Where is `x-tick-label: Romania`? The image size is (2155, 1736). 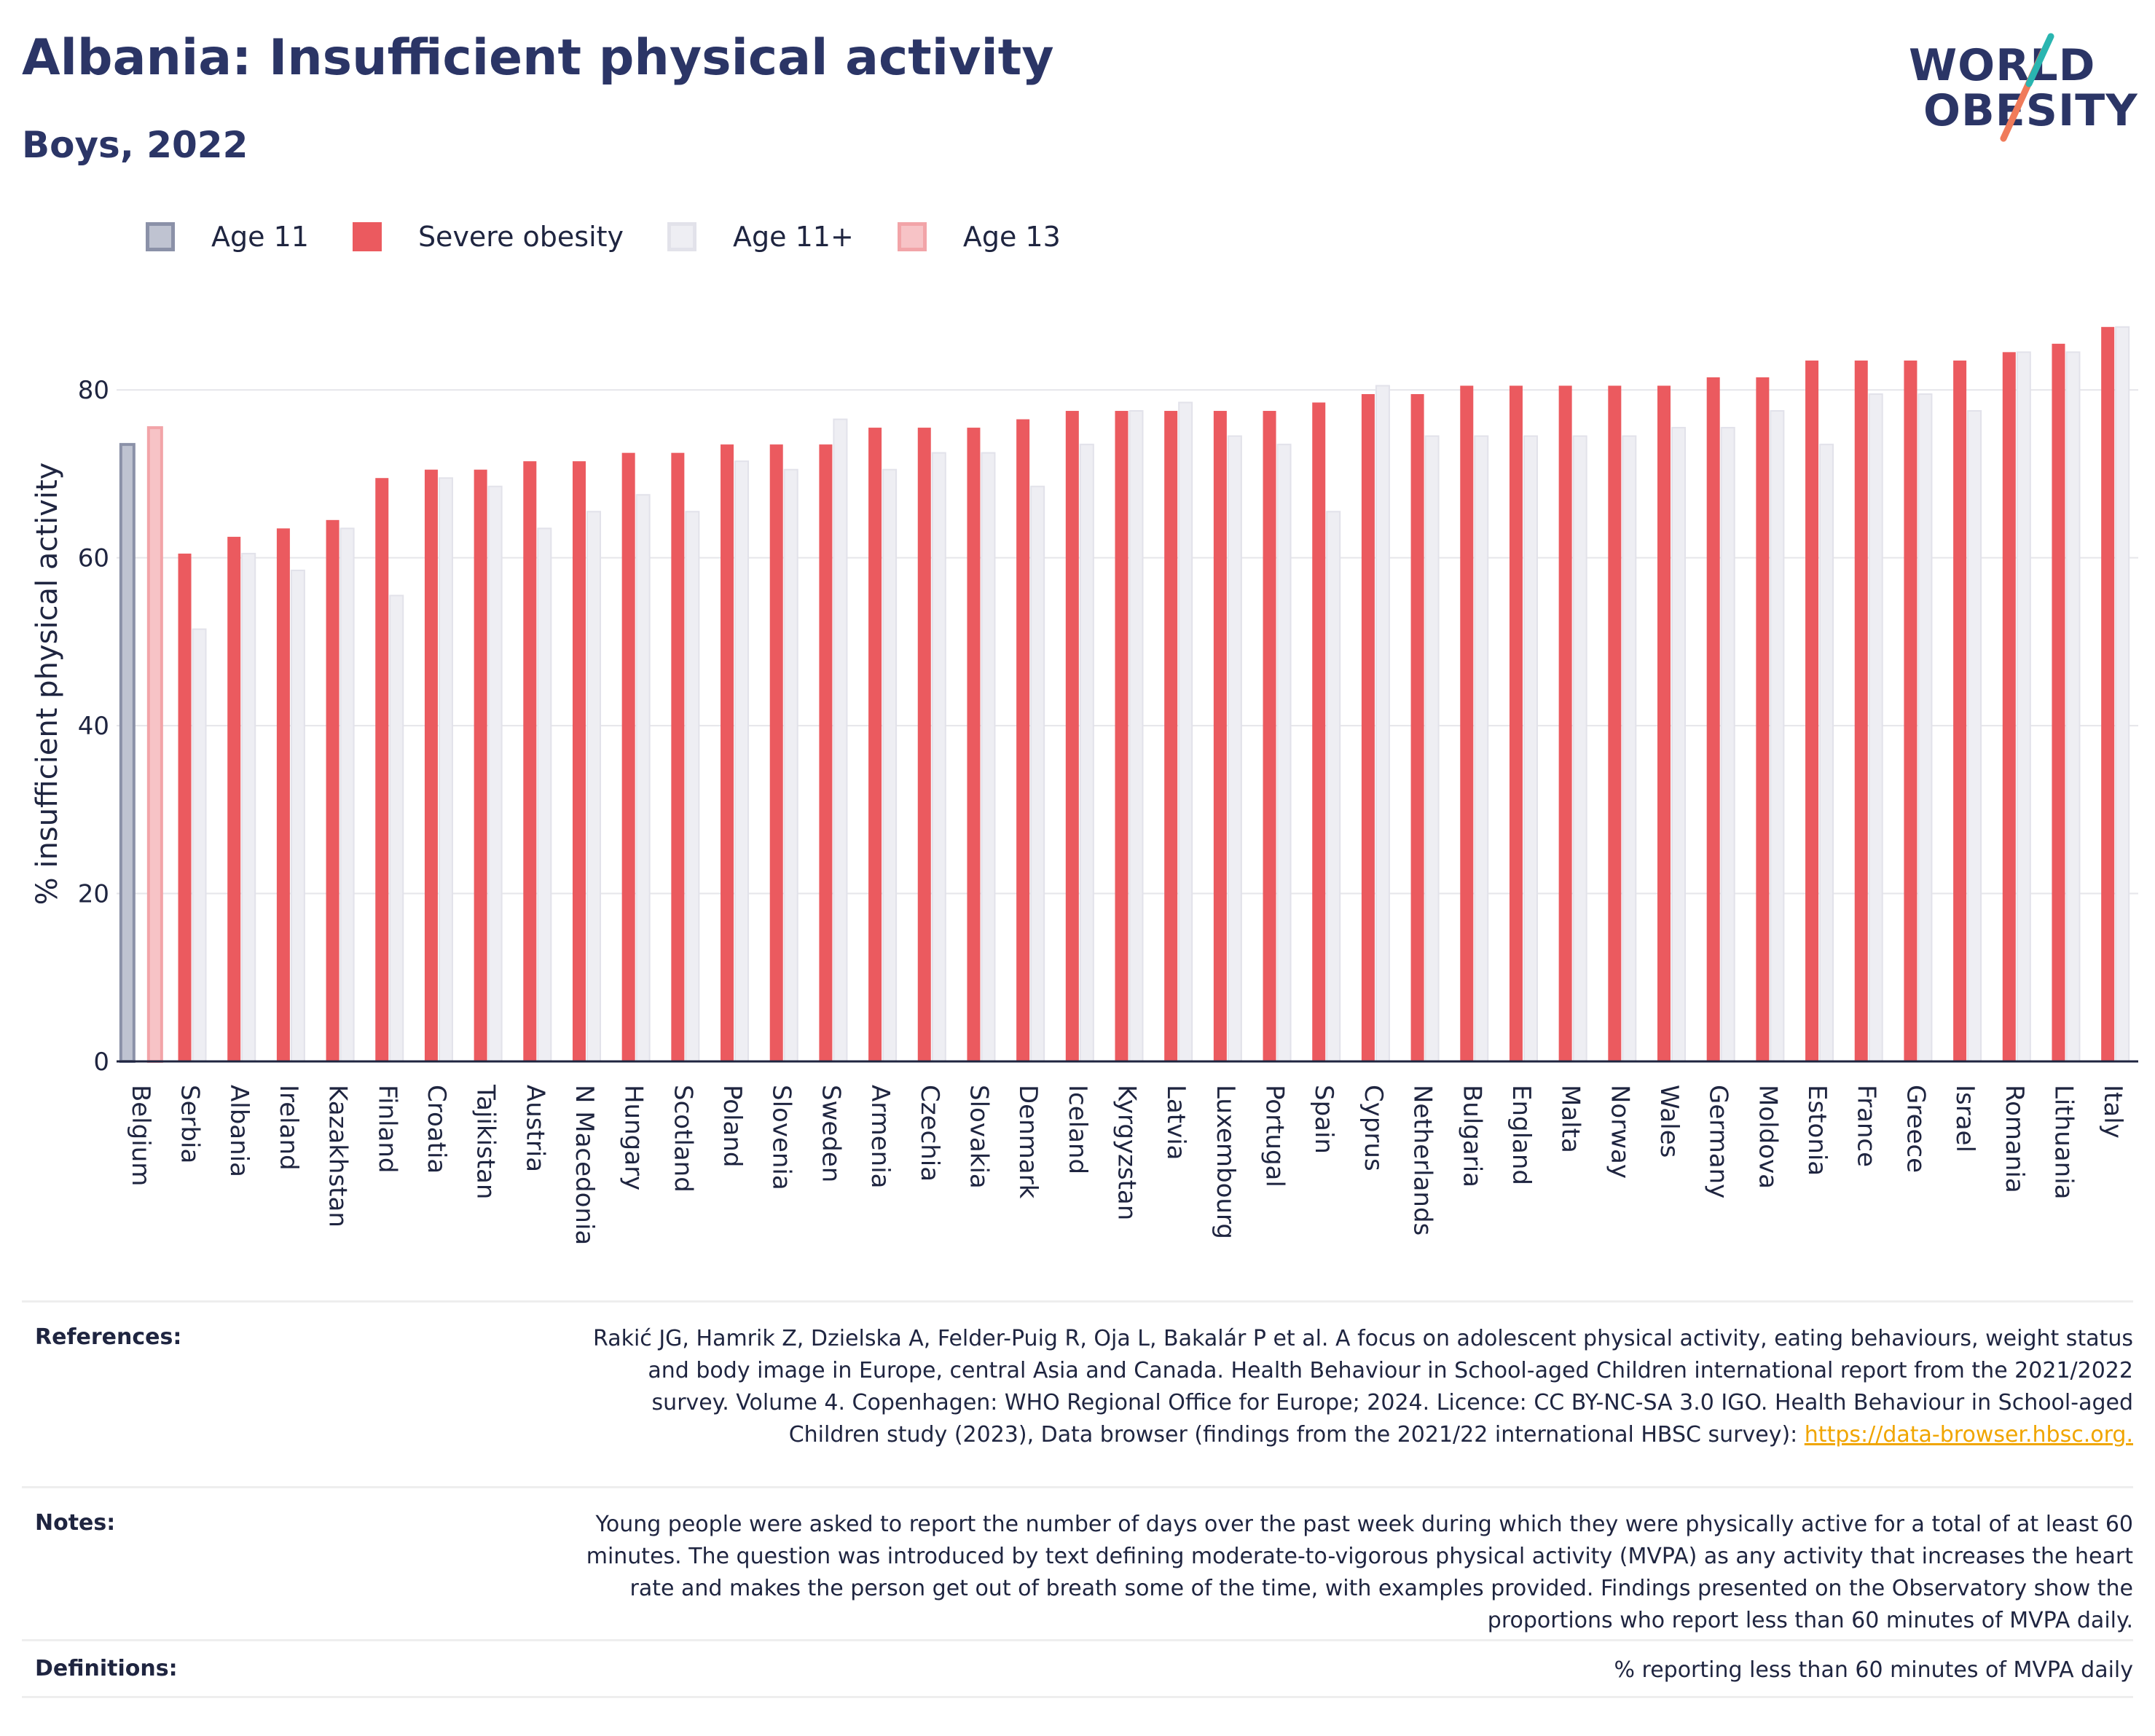
x-tick-label: Romania is located at coordinates (2014, 1139).